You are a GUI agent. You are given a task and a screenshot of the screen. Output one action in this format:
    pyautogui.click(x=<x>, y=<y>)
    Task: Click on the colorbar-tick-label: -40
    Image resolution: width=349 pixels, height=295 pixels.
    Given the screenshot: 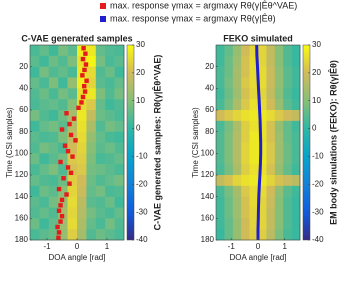 What is the action you would take?
    pyautogui.click(x=318, y=239)
    